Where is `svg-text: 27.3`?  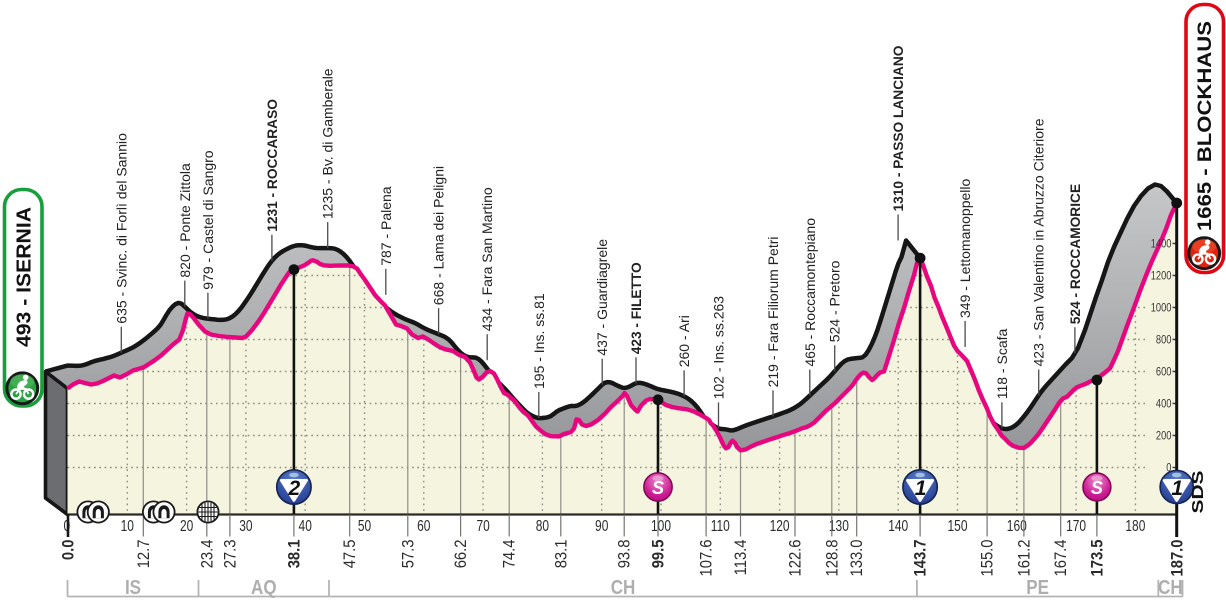
svg-text: 27.3 is located at coordinates (229, 554).